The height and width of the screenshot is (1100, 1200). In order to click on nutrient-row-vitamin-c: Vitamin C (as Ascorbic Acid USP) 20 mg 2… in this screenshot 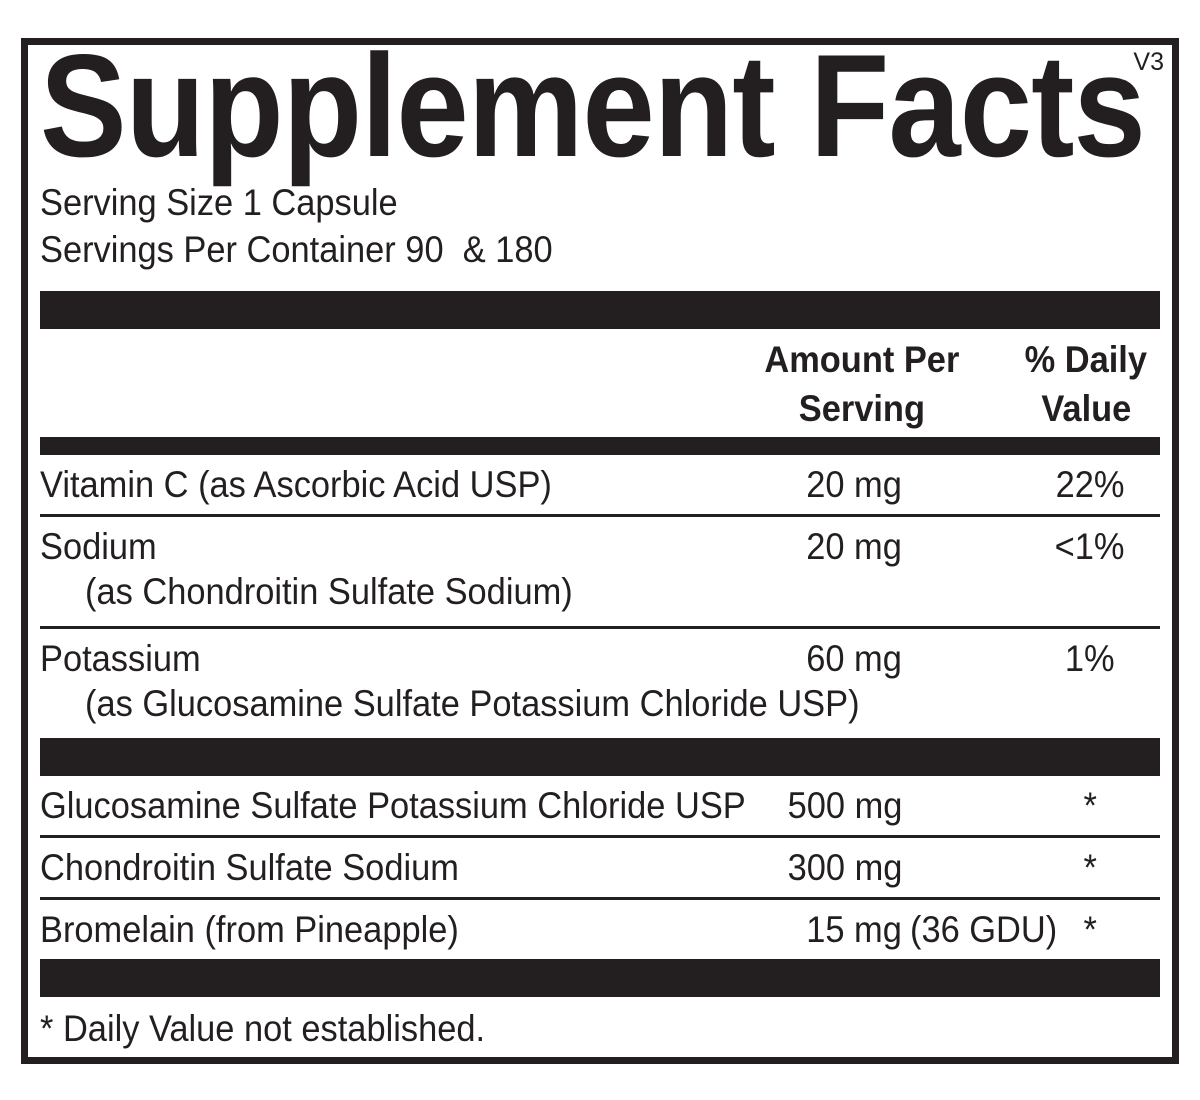, I will do `click(600, 486)`.